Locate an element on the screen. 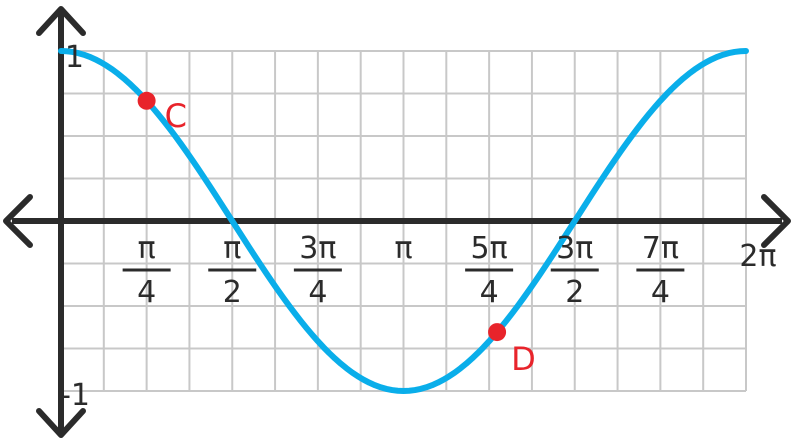 This screenshot has height=443, width=800. x-axis-left-arrow-icon is located at coordinates (18, 221).